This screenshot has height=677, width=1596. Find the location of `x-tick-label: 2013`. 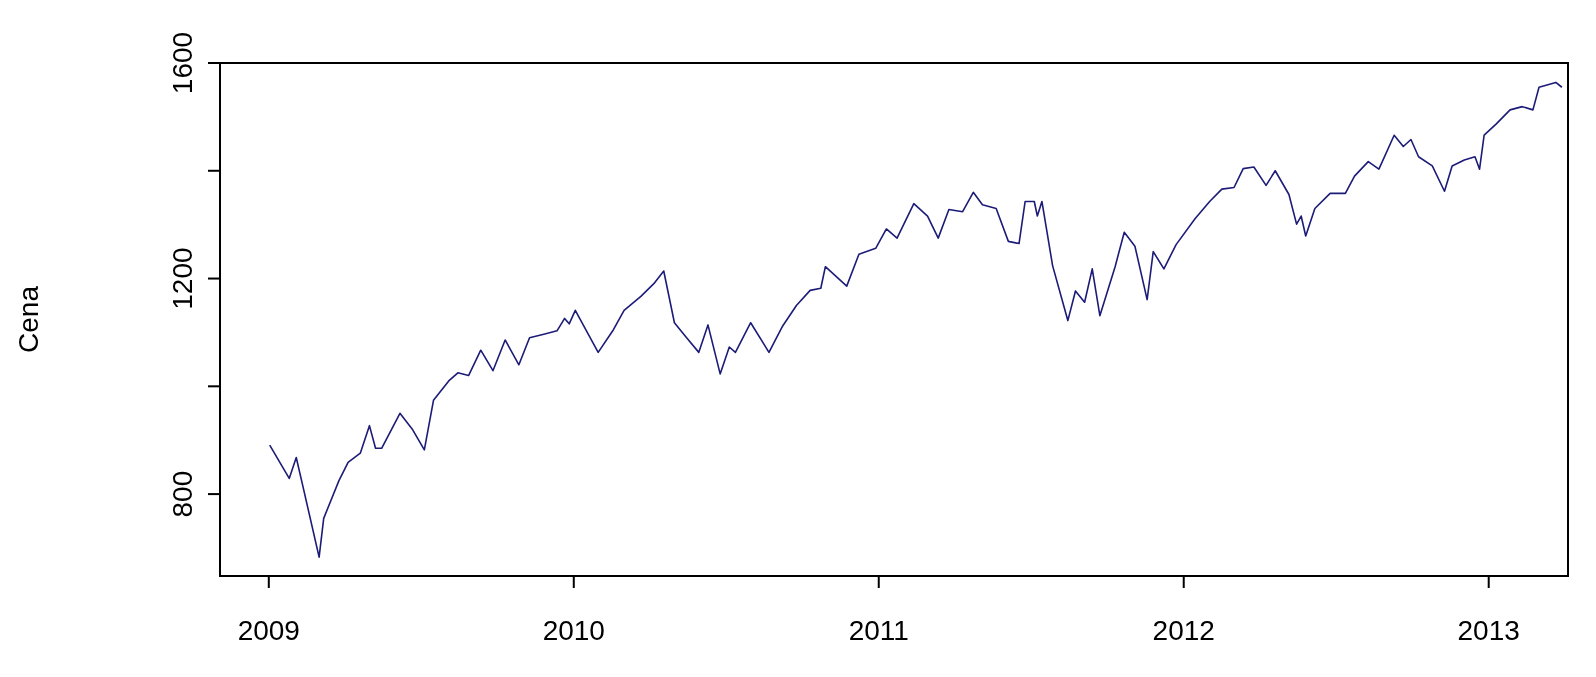

x-tick-label: 2013 is located at coordinates (1488, 630).